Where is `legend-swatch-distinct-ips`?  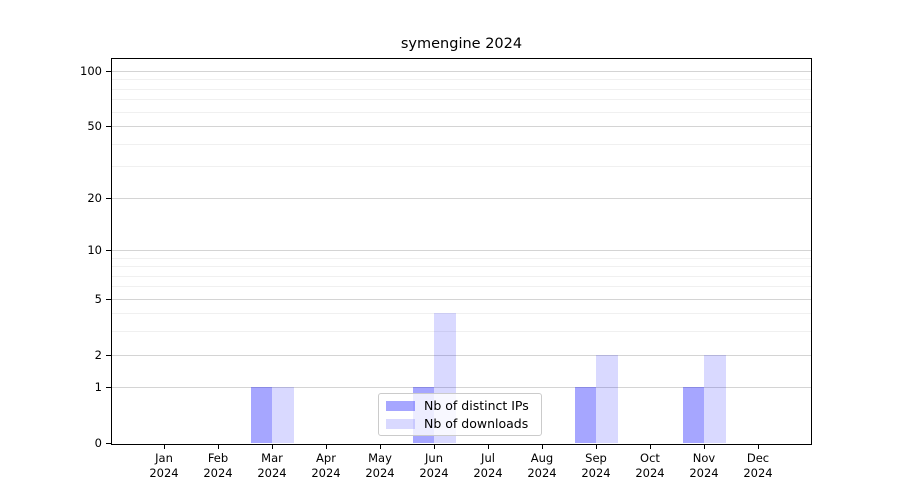
legend-swatch-distinct-ips is located at coordinates (400, 405).